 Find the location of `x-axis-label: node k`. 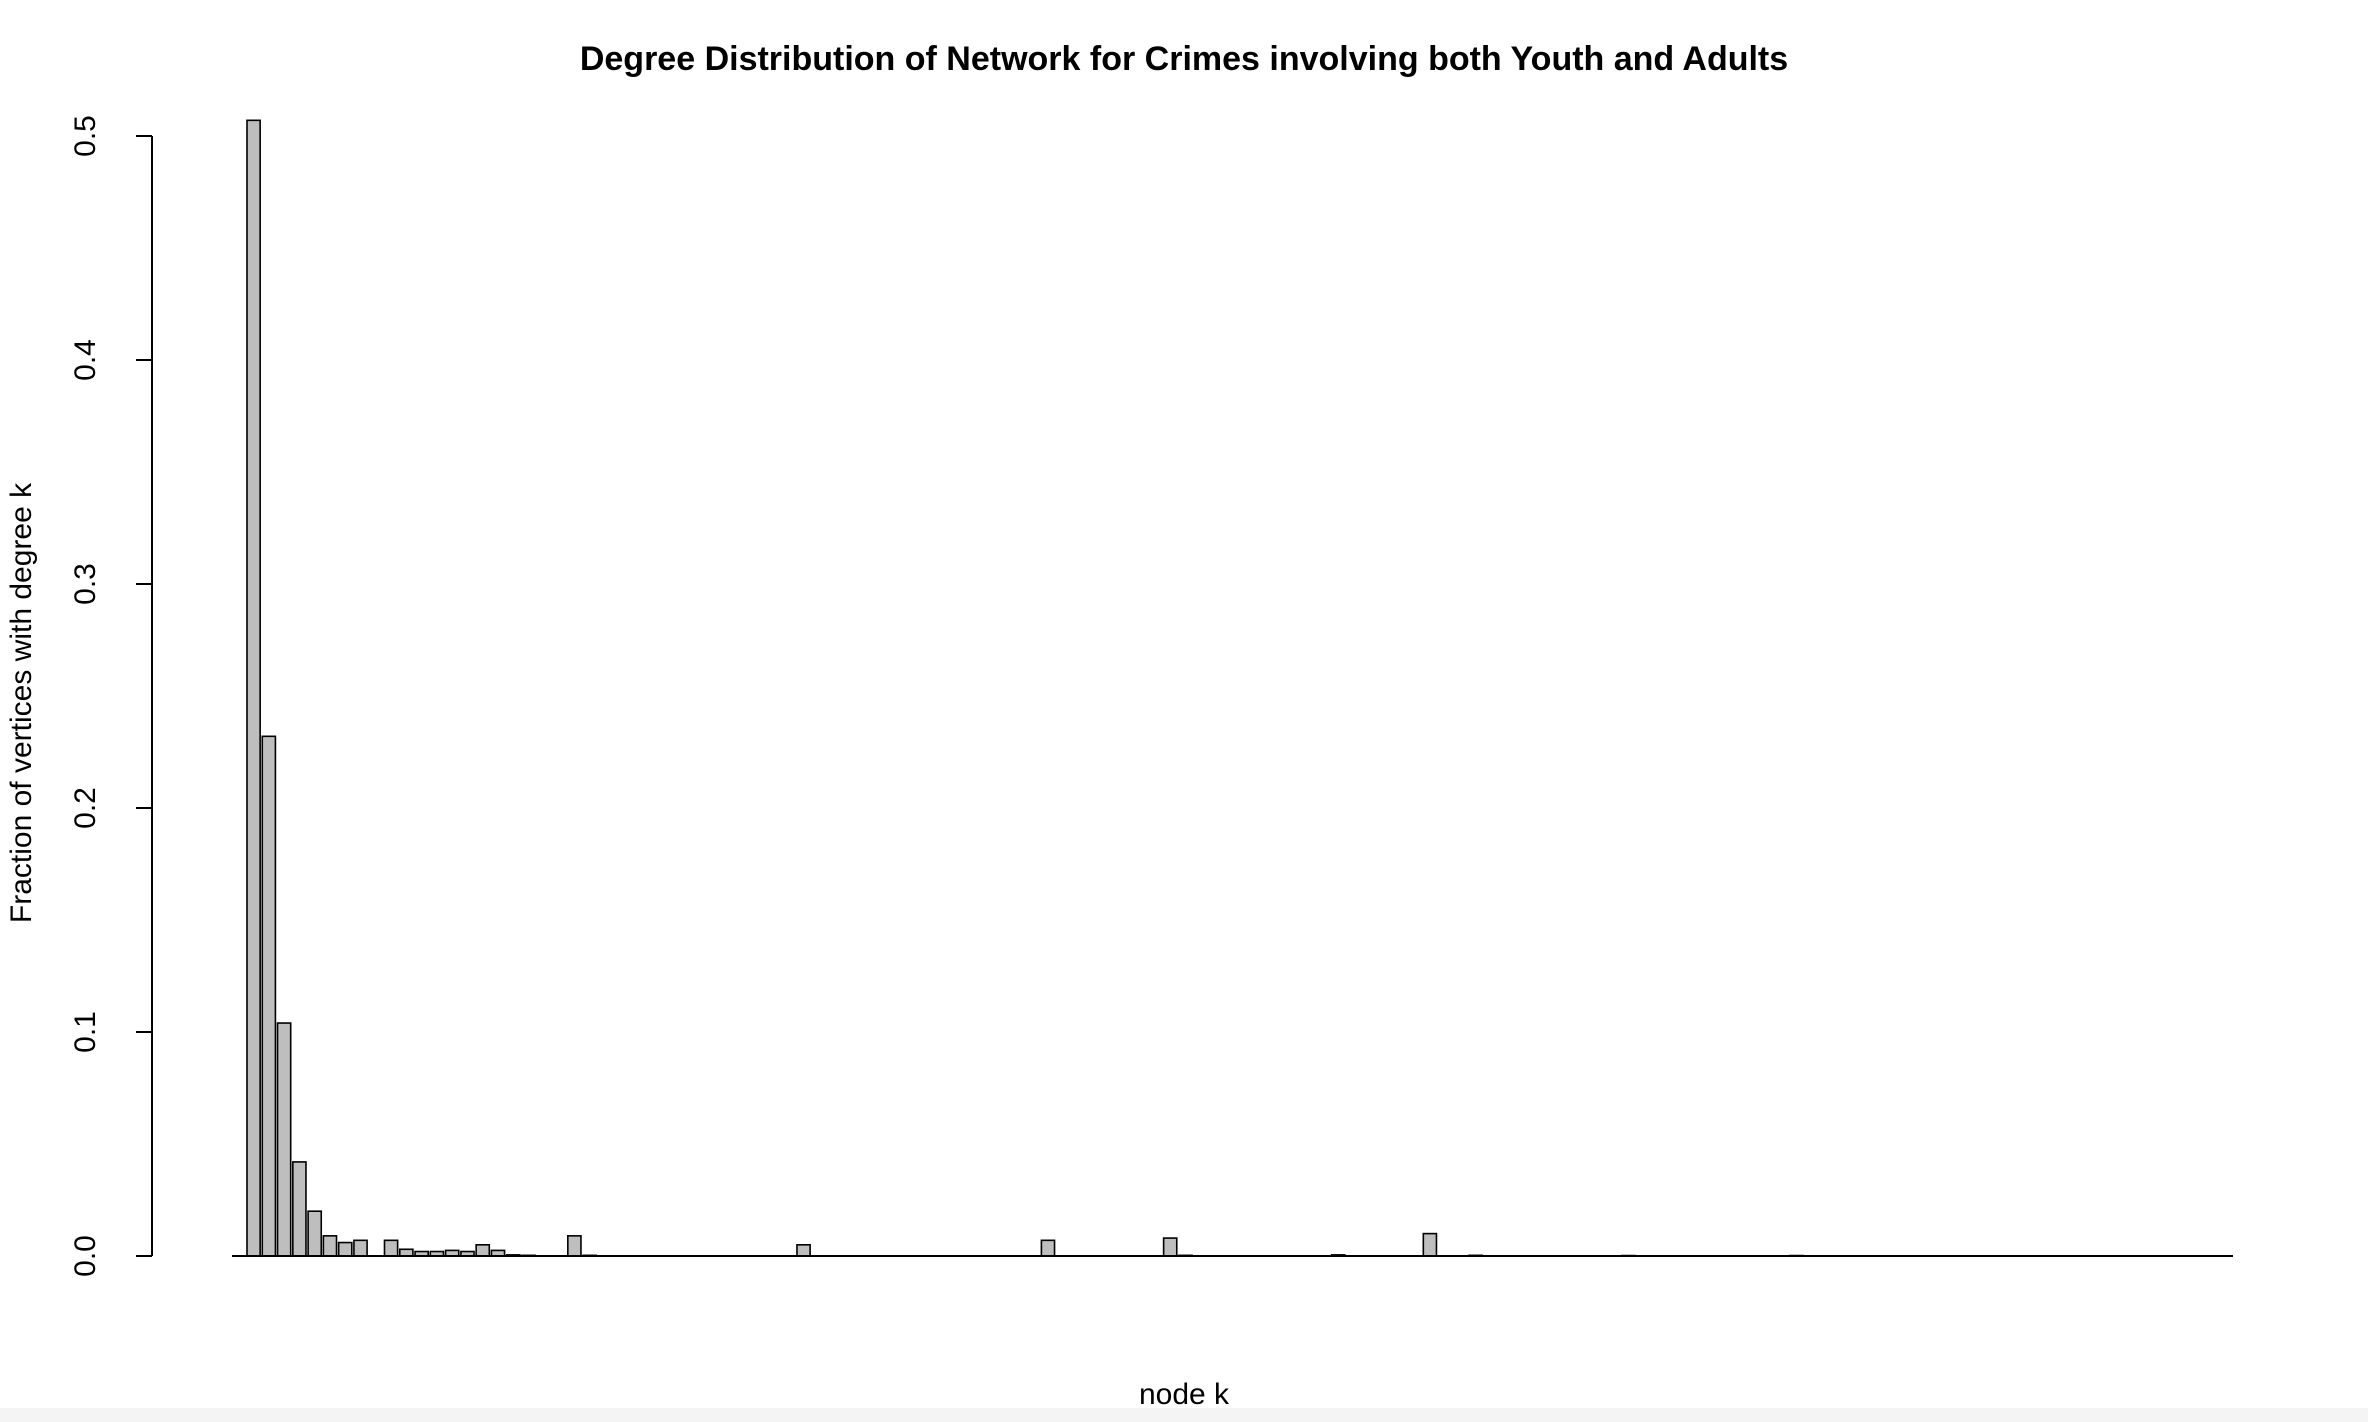

x-axis-label: node k is located at coordinates (1184, 1394).